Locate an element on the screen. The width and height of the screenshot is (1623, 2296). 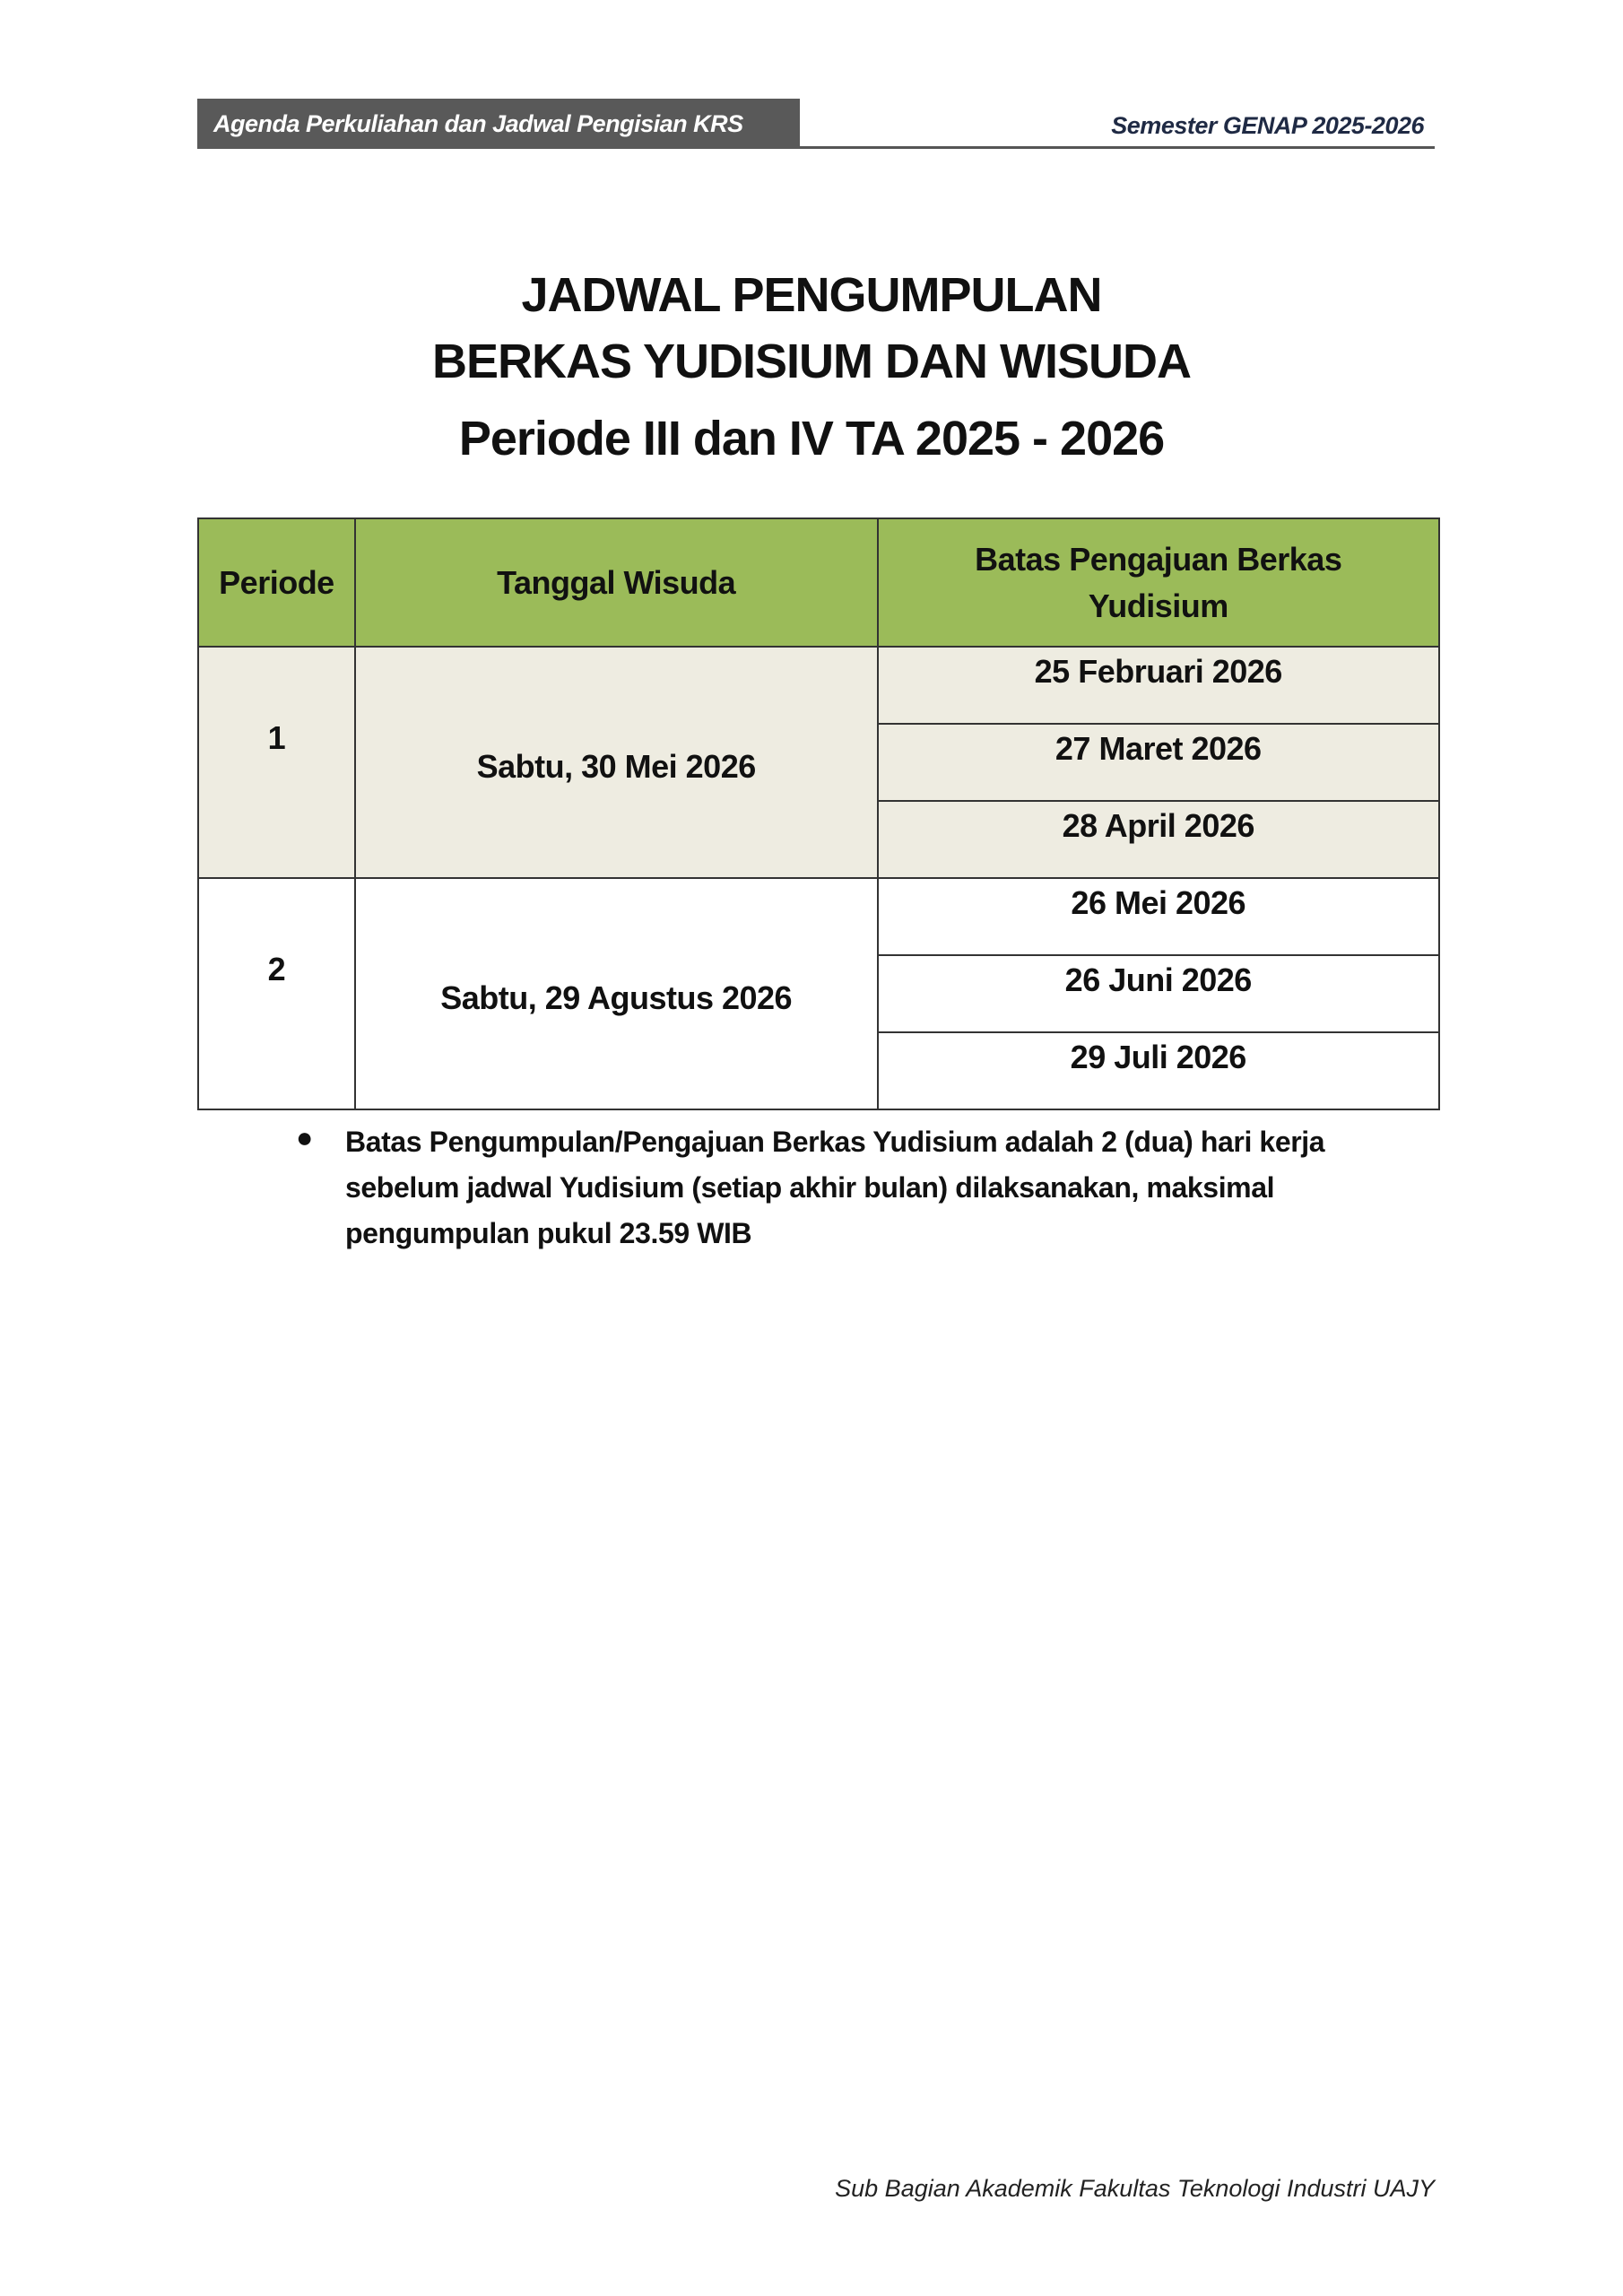
batas-cell: 29 Juli 2026 is located at coordinates (1158, 1070).